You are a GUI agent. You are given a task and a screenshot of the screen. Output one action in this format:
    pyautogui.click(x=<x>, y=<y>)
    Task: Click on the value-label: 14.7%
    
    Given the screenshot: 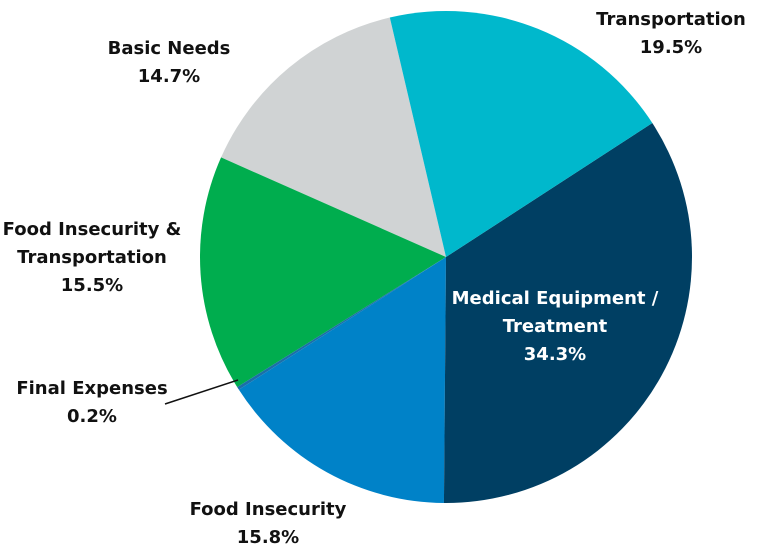 What is the action you would take?
    pyautogui.click(x=169, y=76)
    